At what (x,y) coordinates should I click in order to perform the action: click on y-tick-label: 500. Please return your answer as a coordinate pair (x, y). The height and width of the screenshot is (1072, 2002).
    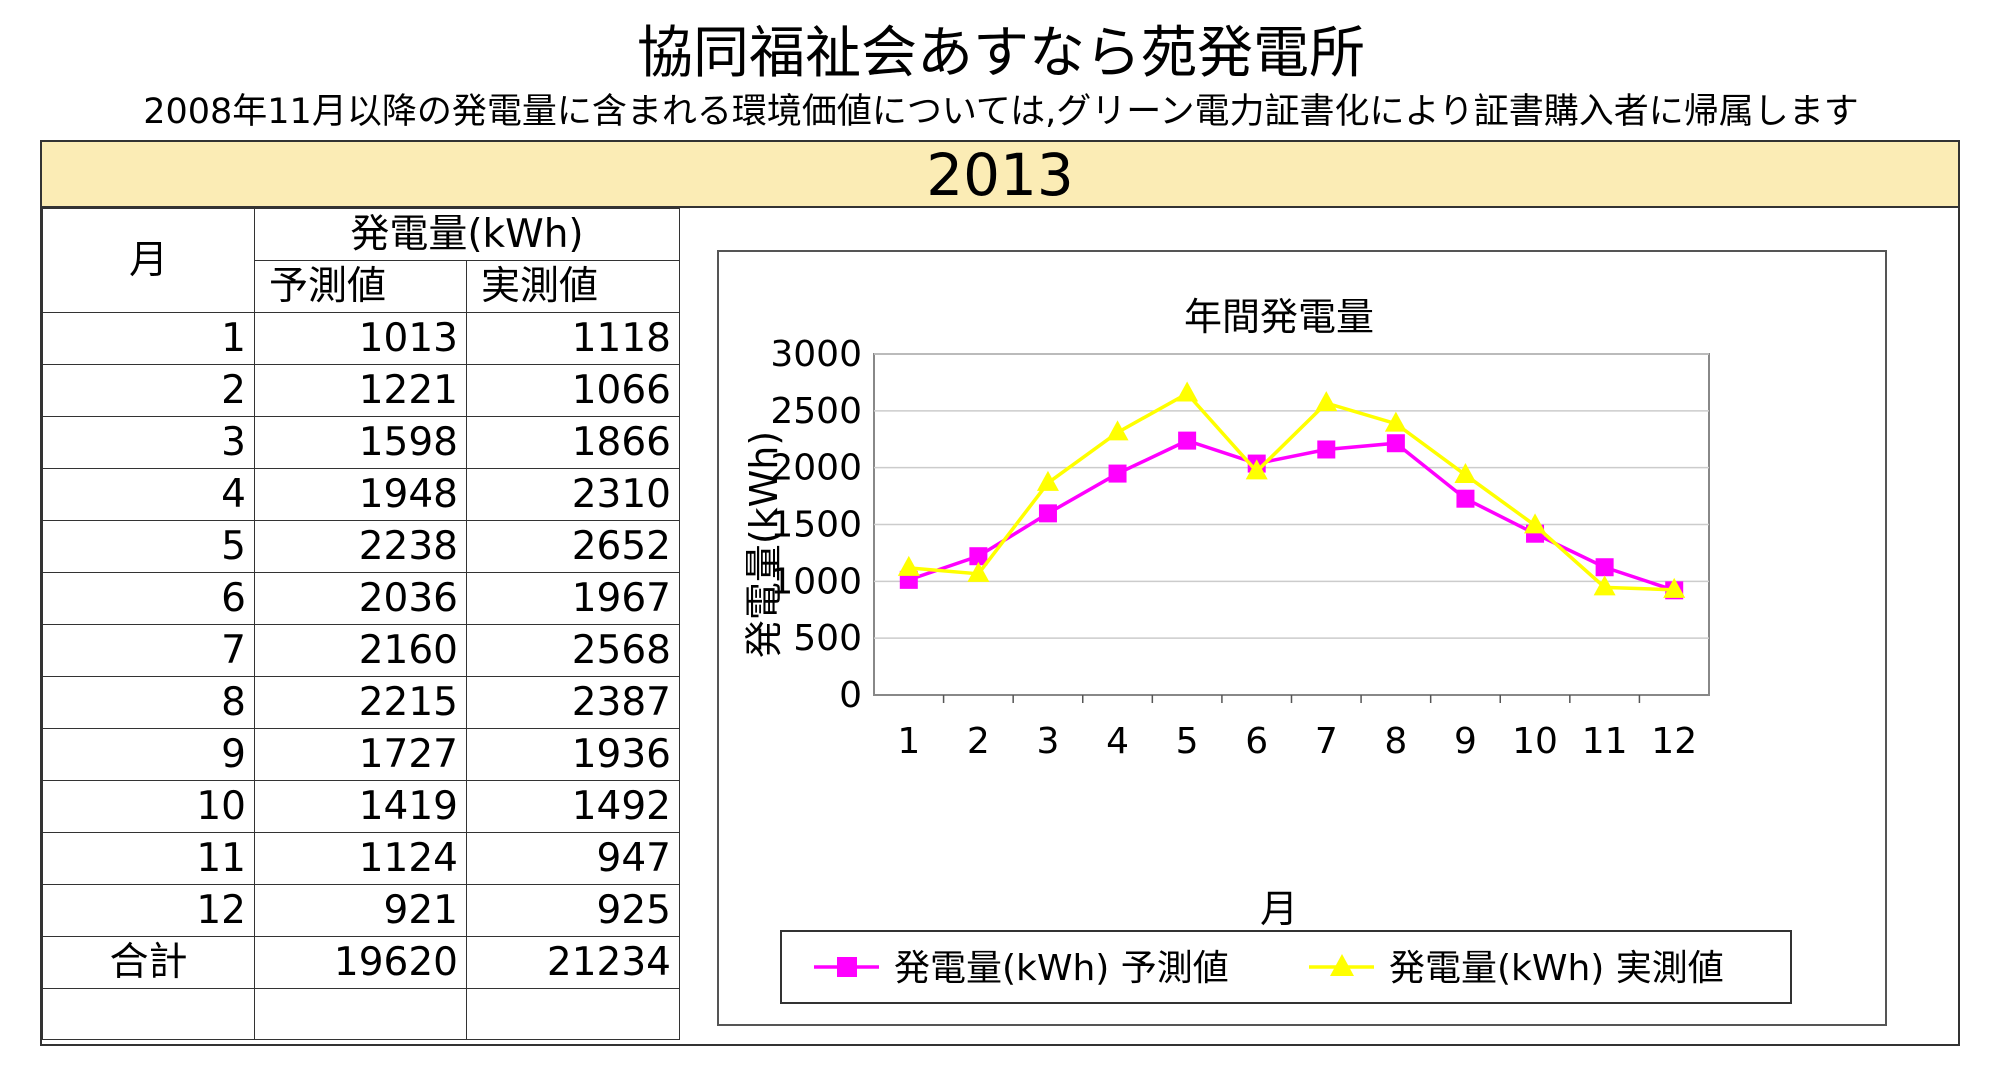
    Looking at the image, I should click on (827, 638).